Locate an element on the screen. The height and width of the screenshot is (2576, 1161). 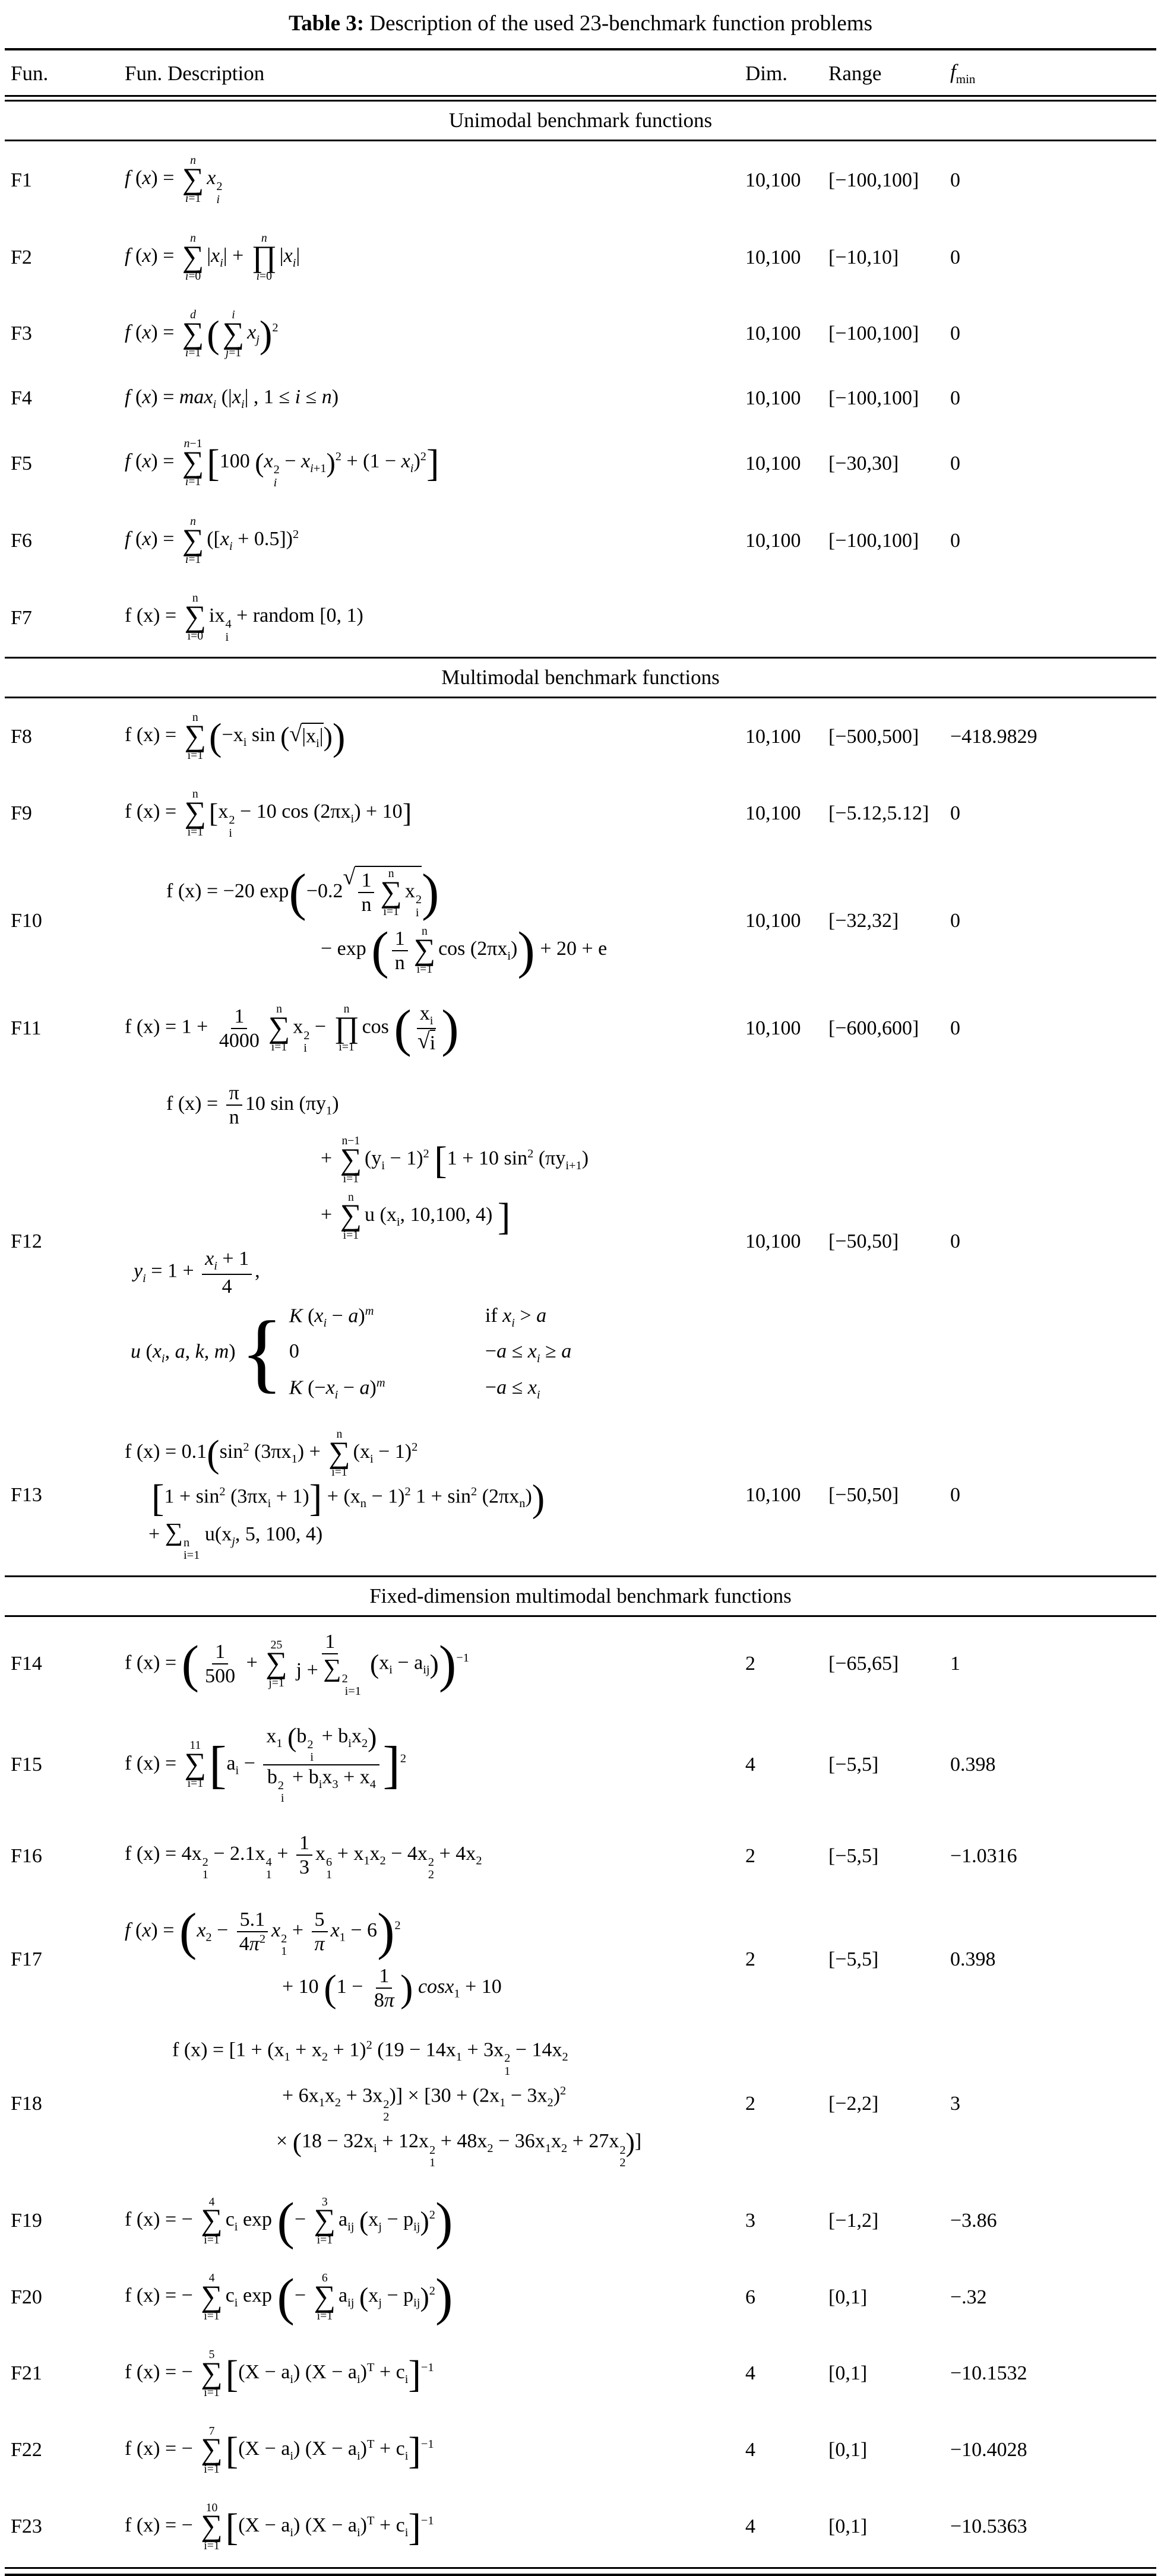
function-formula: f (x) = n ∑ i=1 (−xi sin (√ |xi|)) is located at coordinates (435, 736).